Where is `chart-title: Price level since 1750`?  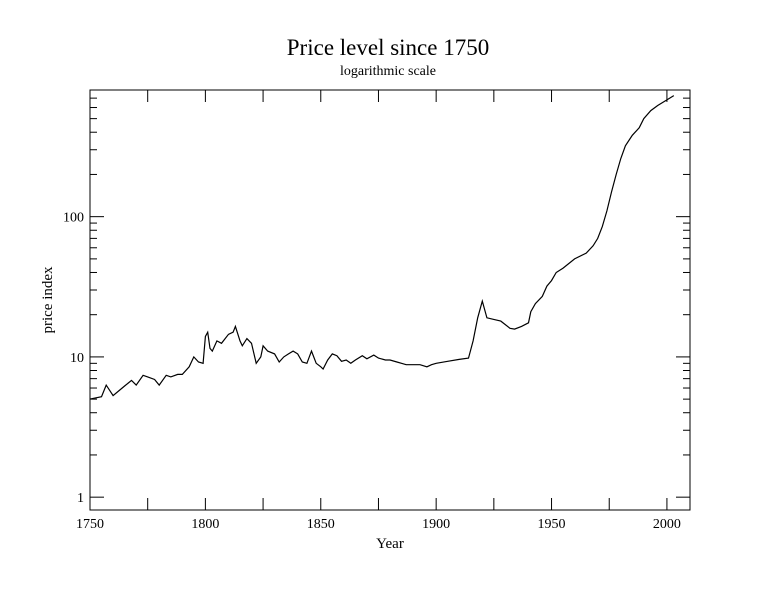 chart-title: Price level since 1750 is located at coordinates (388, 47).